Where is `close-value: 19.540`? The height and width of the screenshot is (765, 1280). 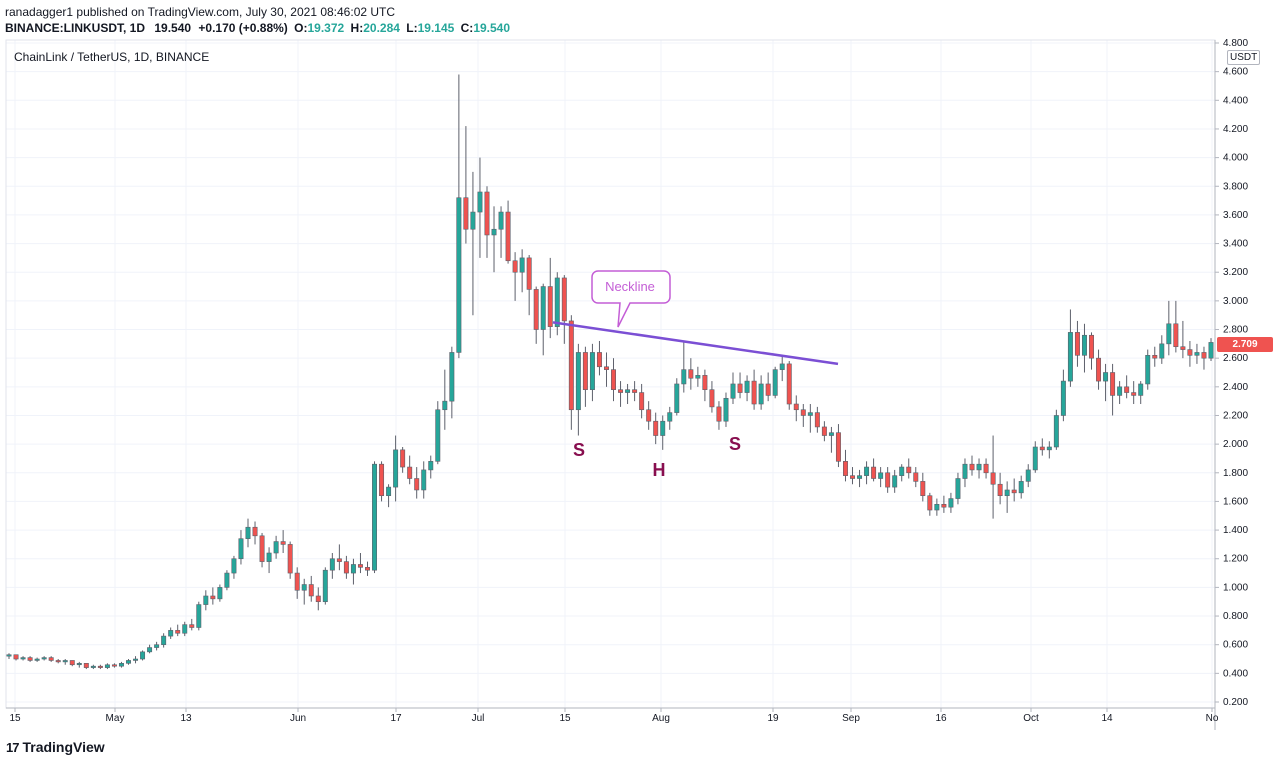 close-value: 19.540 is located at coordinates (492, 28).